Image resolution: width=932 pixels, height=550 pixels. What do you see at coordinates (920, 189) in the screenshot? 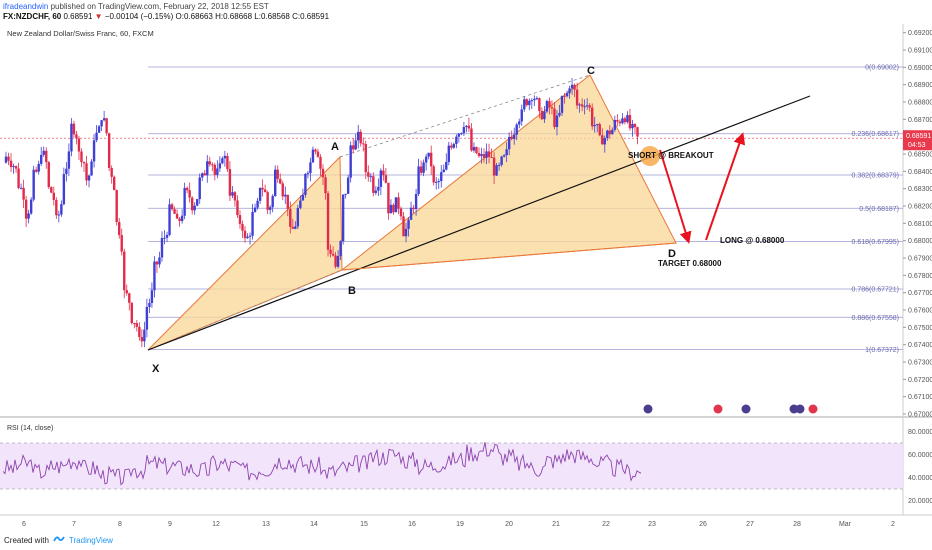
I see `price-tick-label: 0.68300` at bounding box center [920, 189].